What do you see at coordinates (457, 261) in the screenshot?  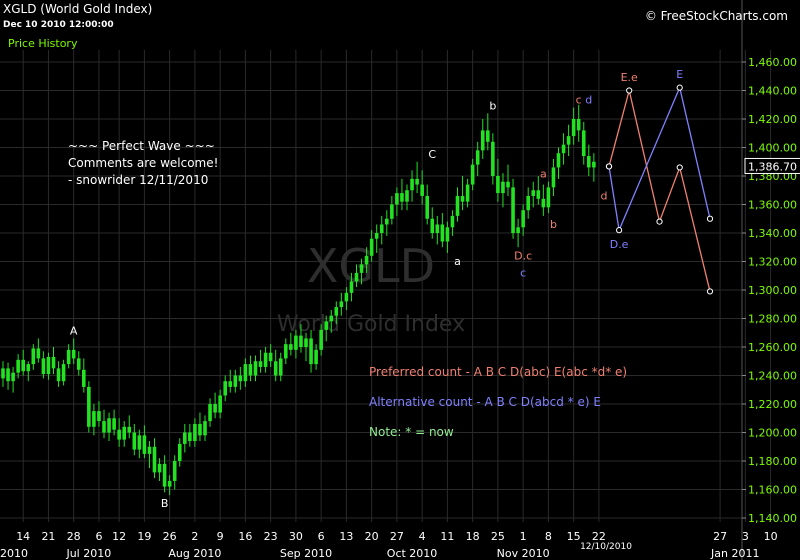 I see `wave-label: a` at bounding box center [457, 261].